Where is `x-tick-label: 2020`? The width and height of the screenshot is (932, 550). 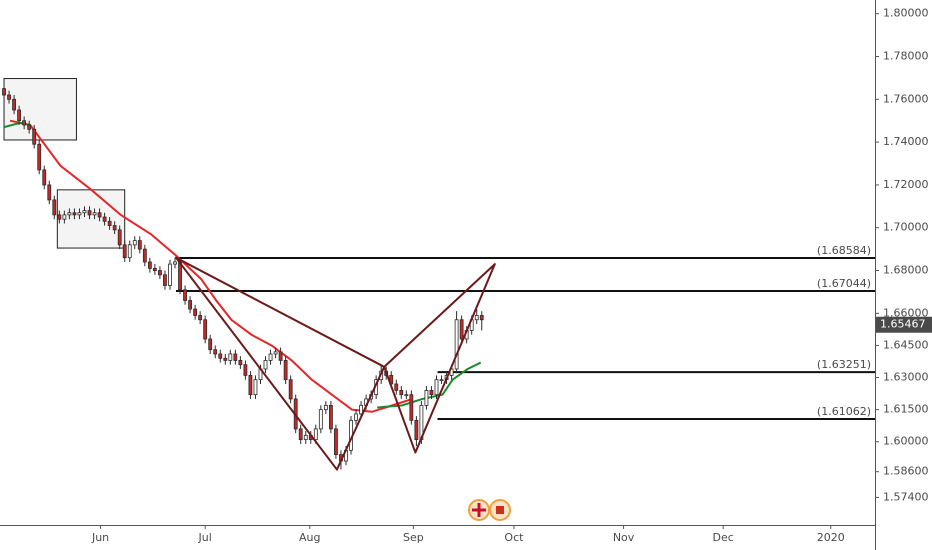 x-tick-label: 2020 is located at coordinates (831, 537).